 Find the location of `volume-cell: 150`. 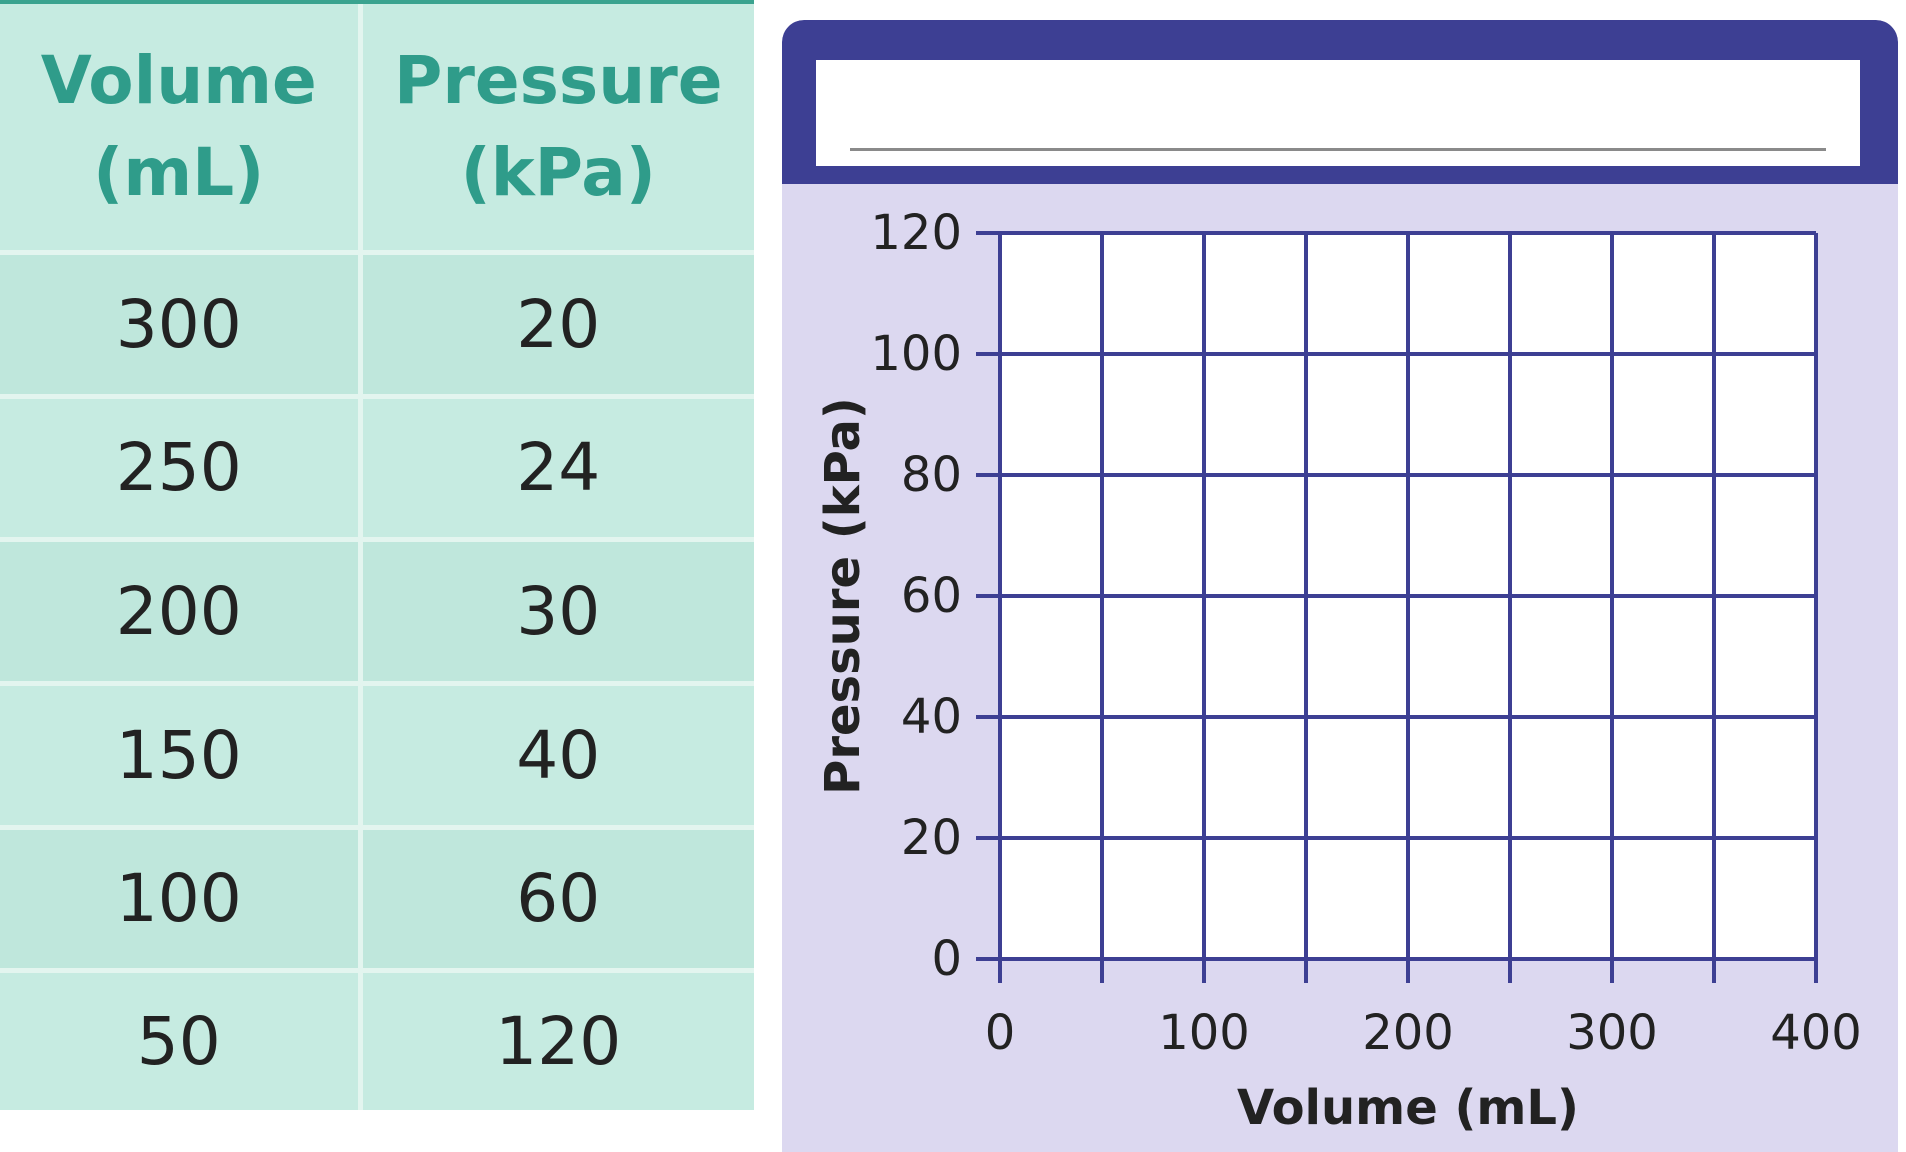

volume-cell: 150 is located at coordinates (181, 755).